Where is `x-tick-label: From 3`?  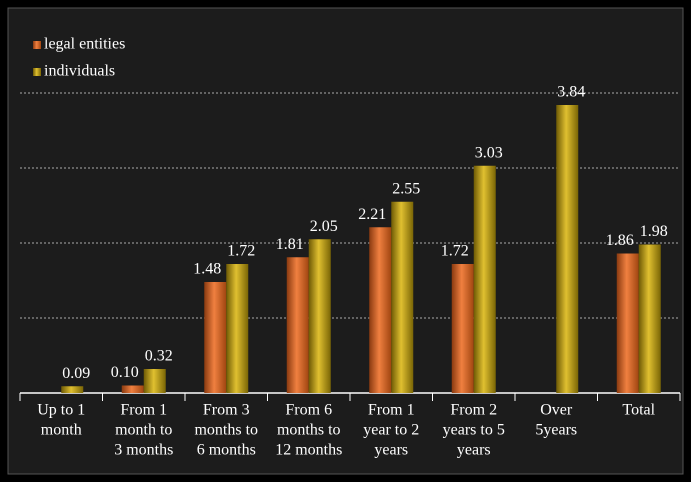 x-tick-label: From 3 is located at coordinates (226, 410).